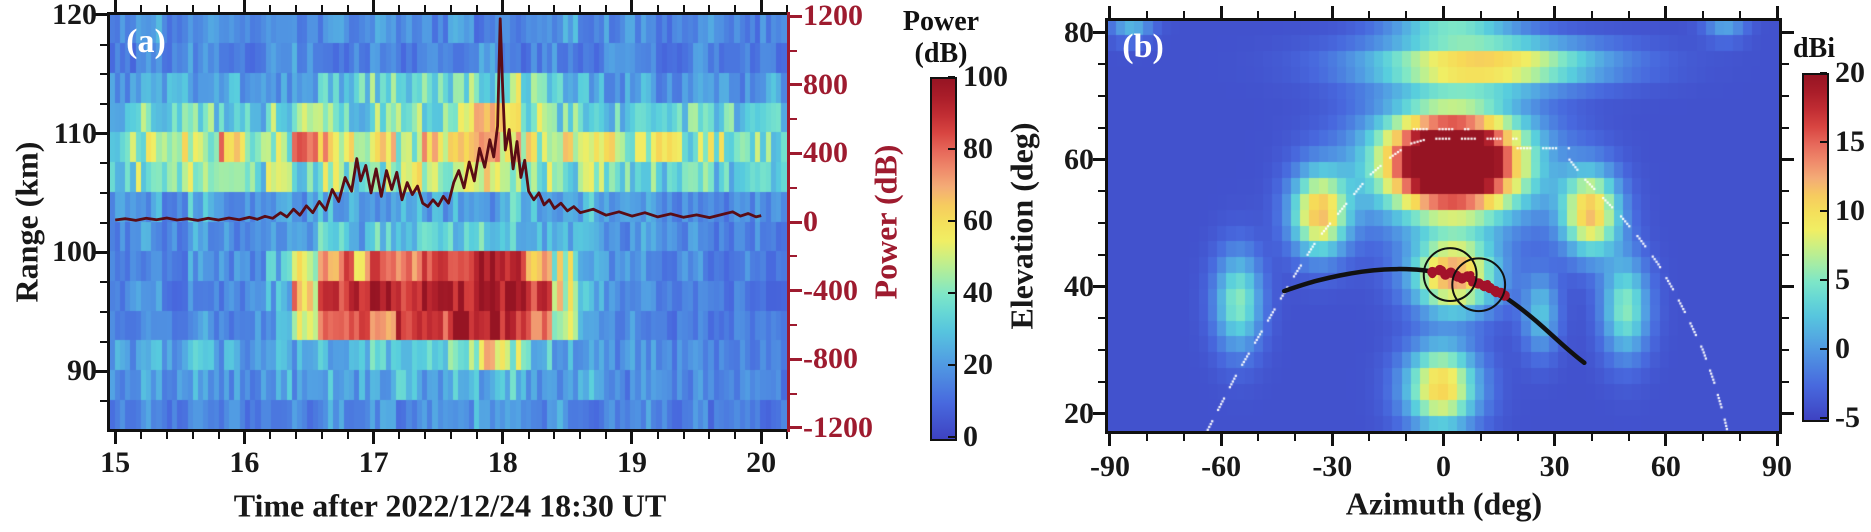  Describe the element at coordinates (810, 222) in the screenshot. I see `panel-a-right-tick-label: 0` at that location.